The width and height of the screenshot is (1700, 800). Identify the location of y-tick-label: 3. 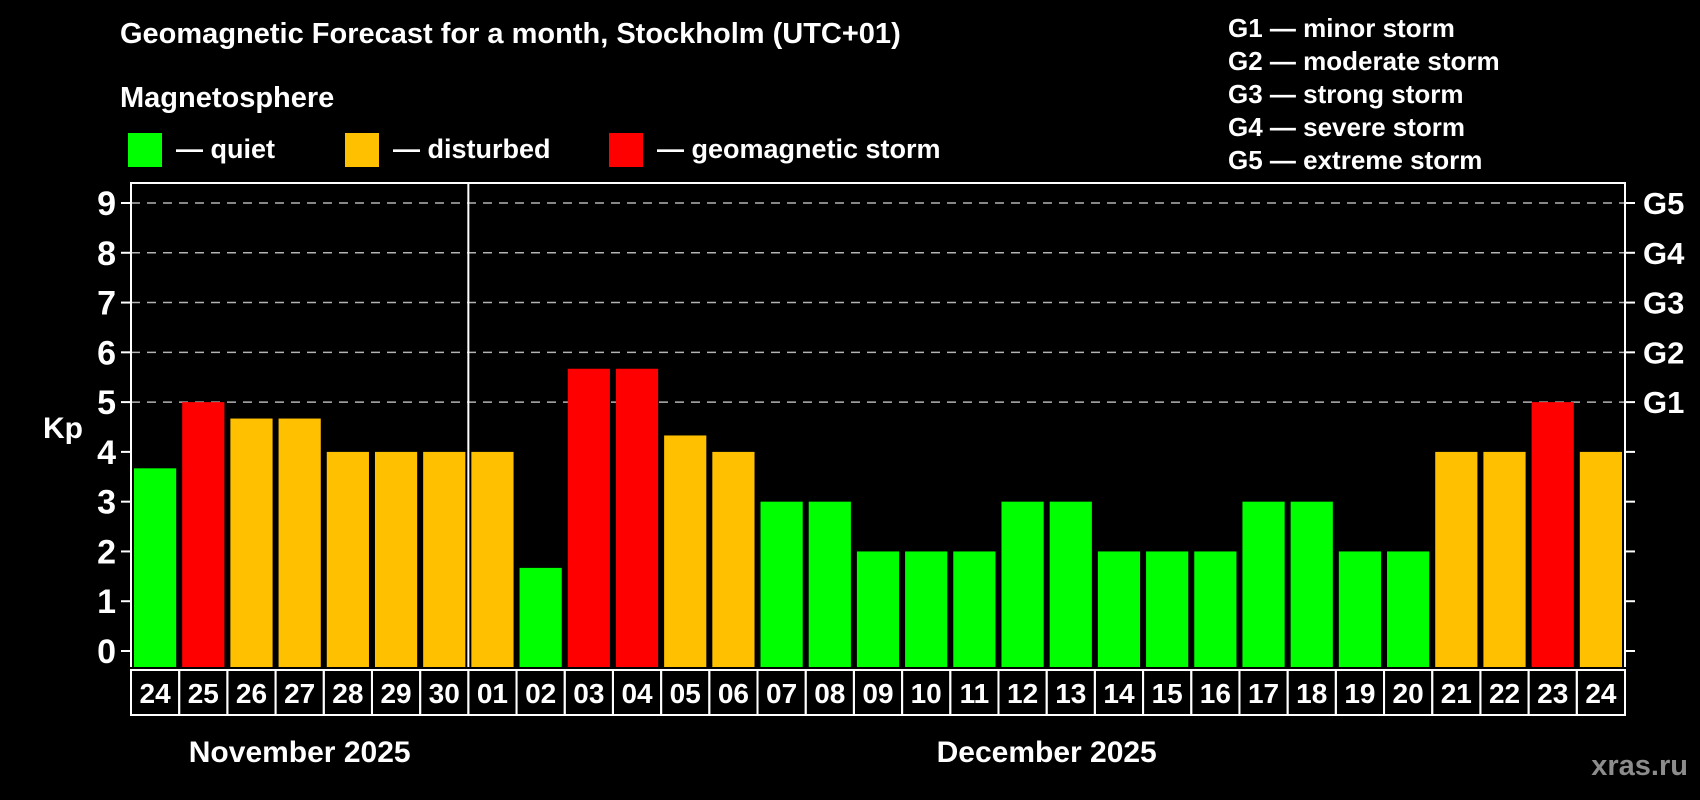
(106, 503).